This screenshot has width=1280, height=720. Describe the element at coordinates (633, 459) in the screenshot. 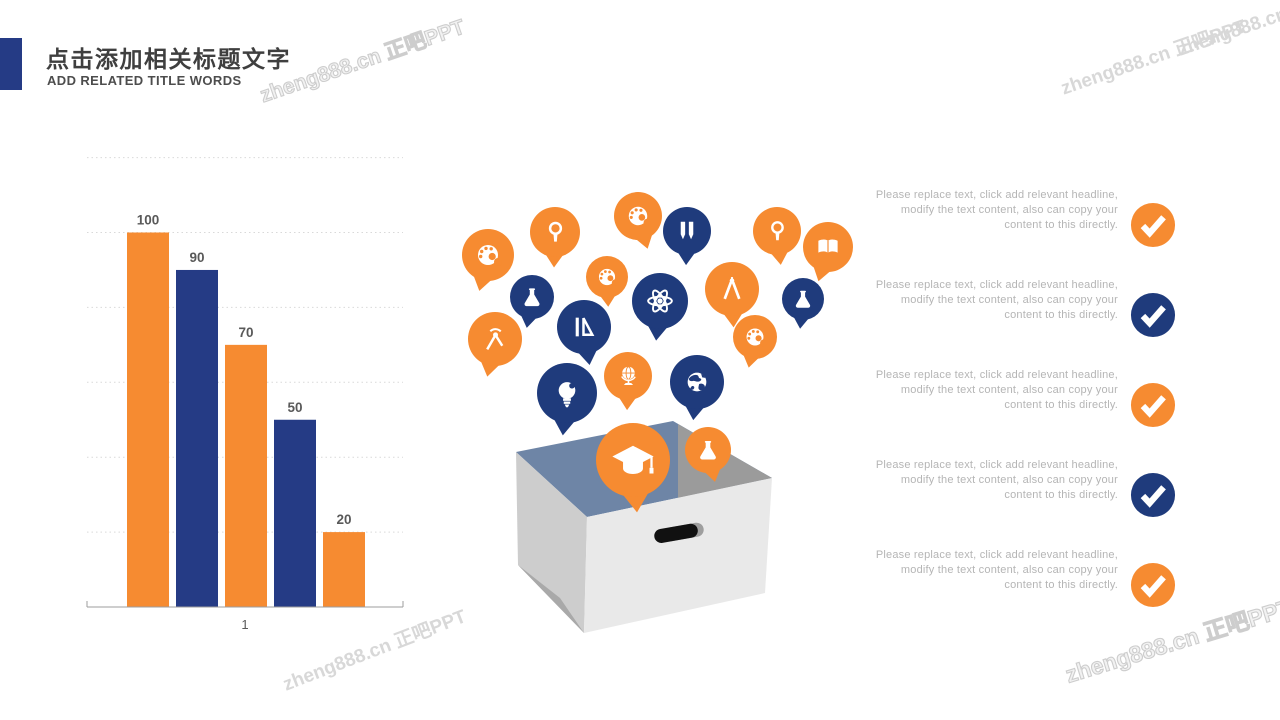

I see `graduation-cap-icon` at that location.